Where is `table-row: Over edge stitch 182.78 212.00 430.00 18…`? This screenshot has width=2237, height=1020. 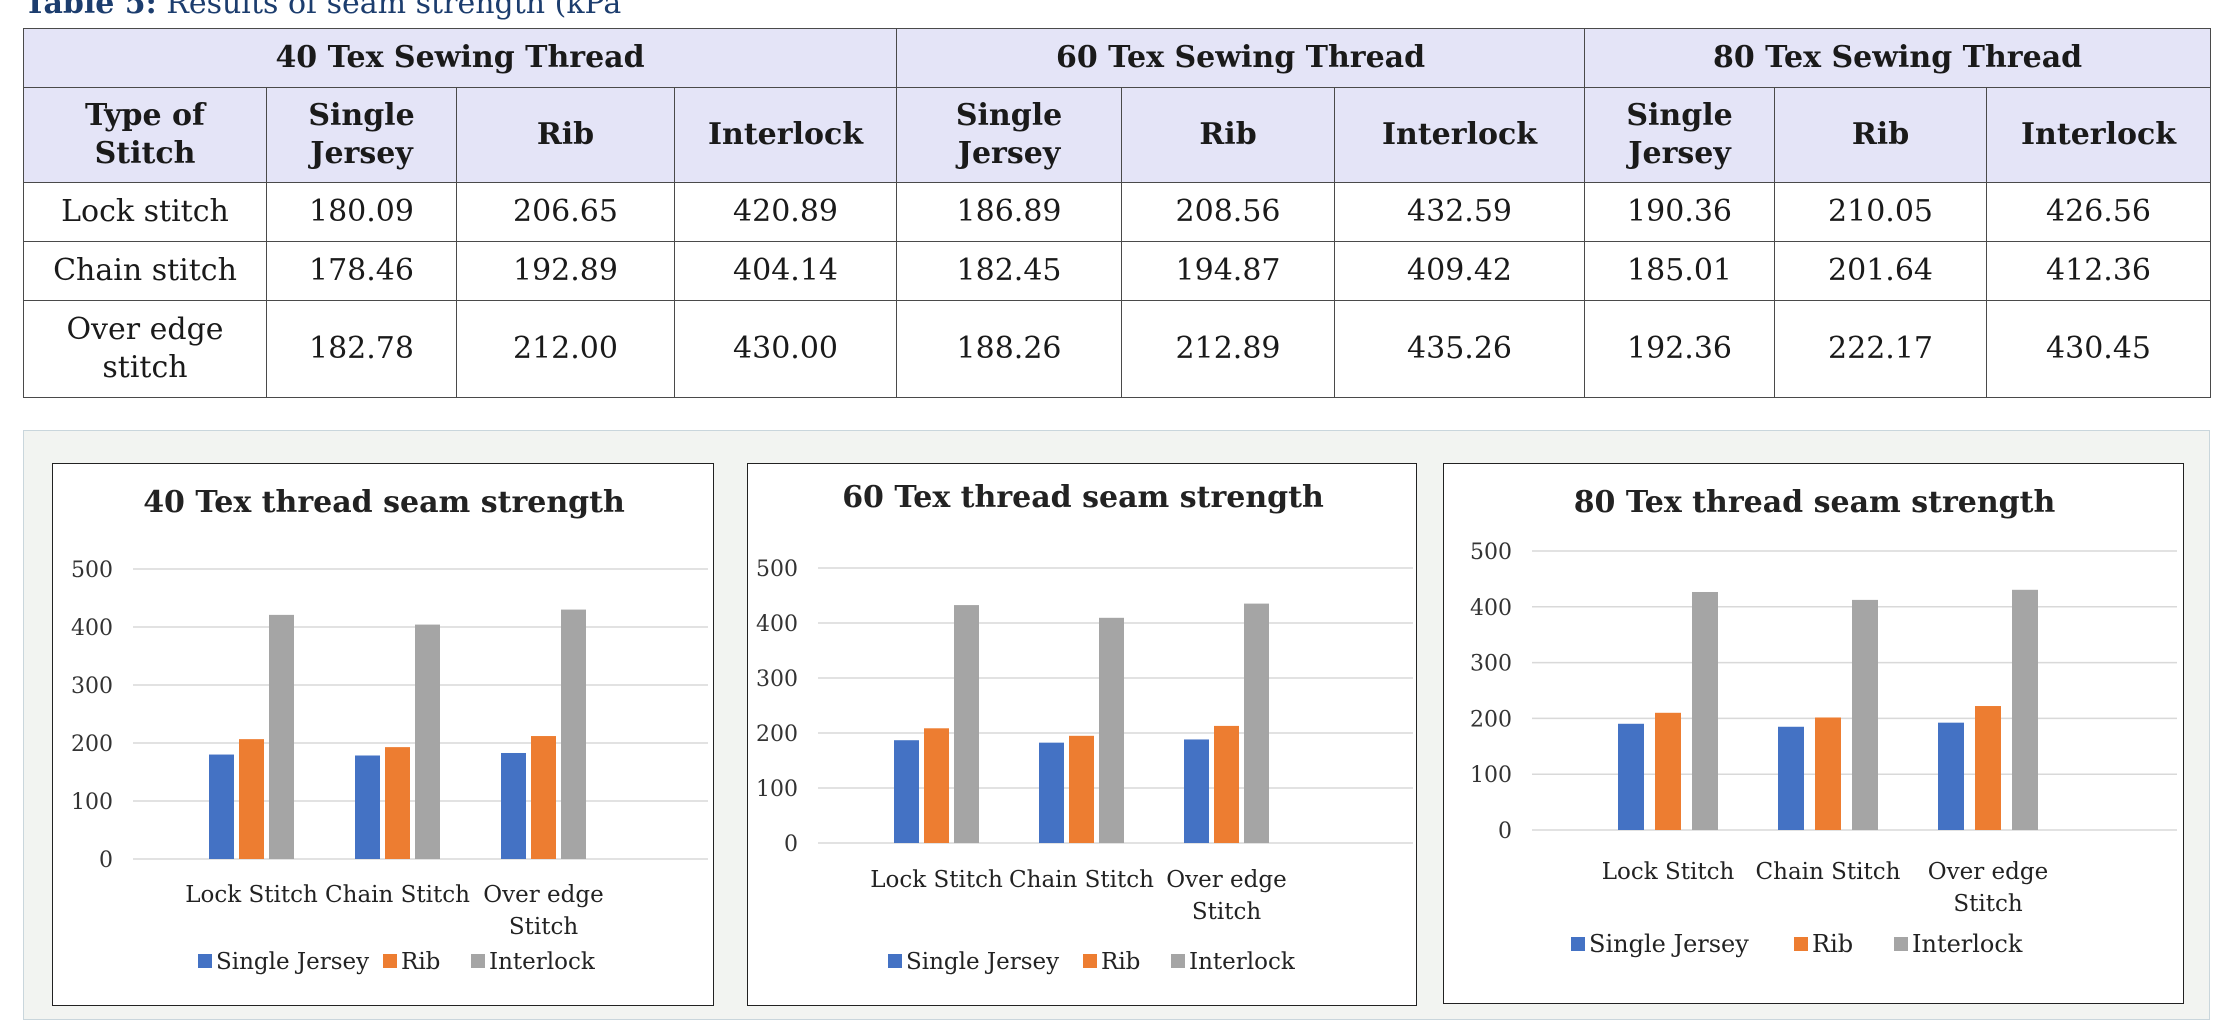 table-row: Over edge stitch 182.78 212.00 430.00 18… is located at coordinates (1117, 349).